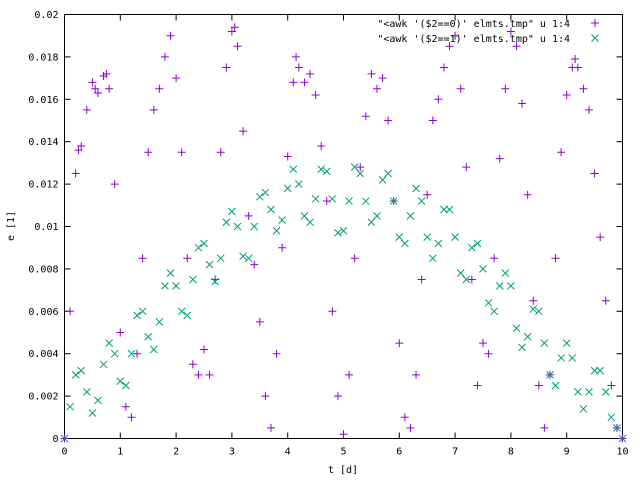  Describe the element at coordinates (43, 185) in the screenshot. I see `y-tick-label: 0.012` at that location.